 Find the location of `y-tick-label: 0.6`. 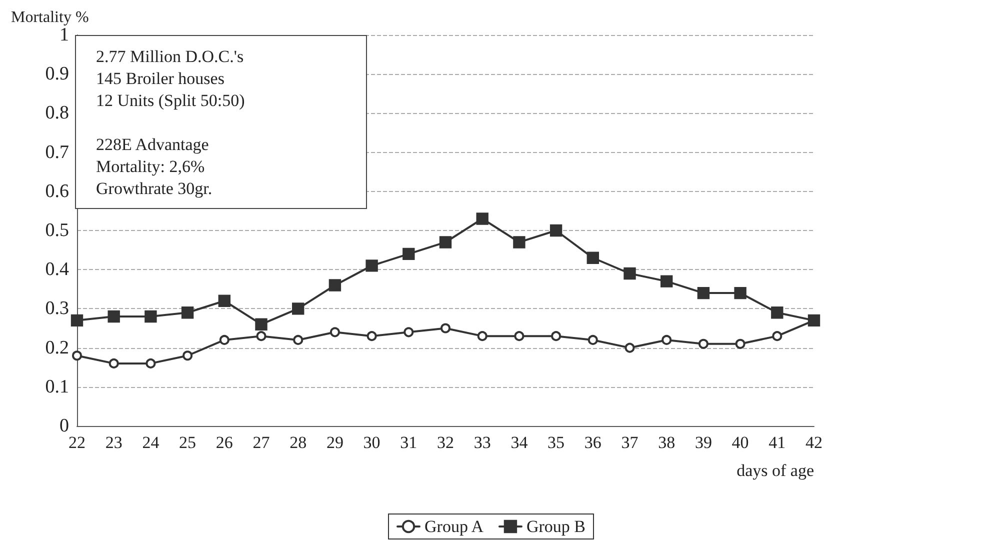

y-tick-label: 0.6 is located at coordinates (57, 191).